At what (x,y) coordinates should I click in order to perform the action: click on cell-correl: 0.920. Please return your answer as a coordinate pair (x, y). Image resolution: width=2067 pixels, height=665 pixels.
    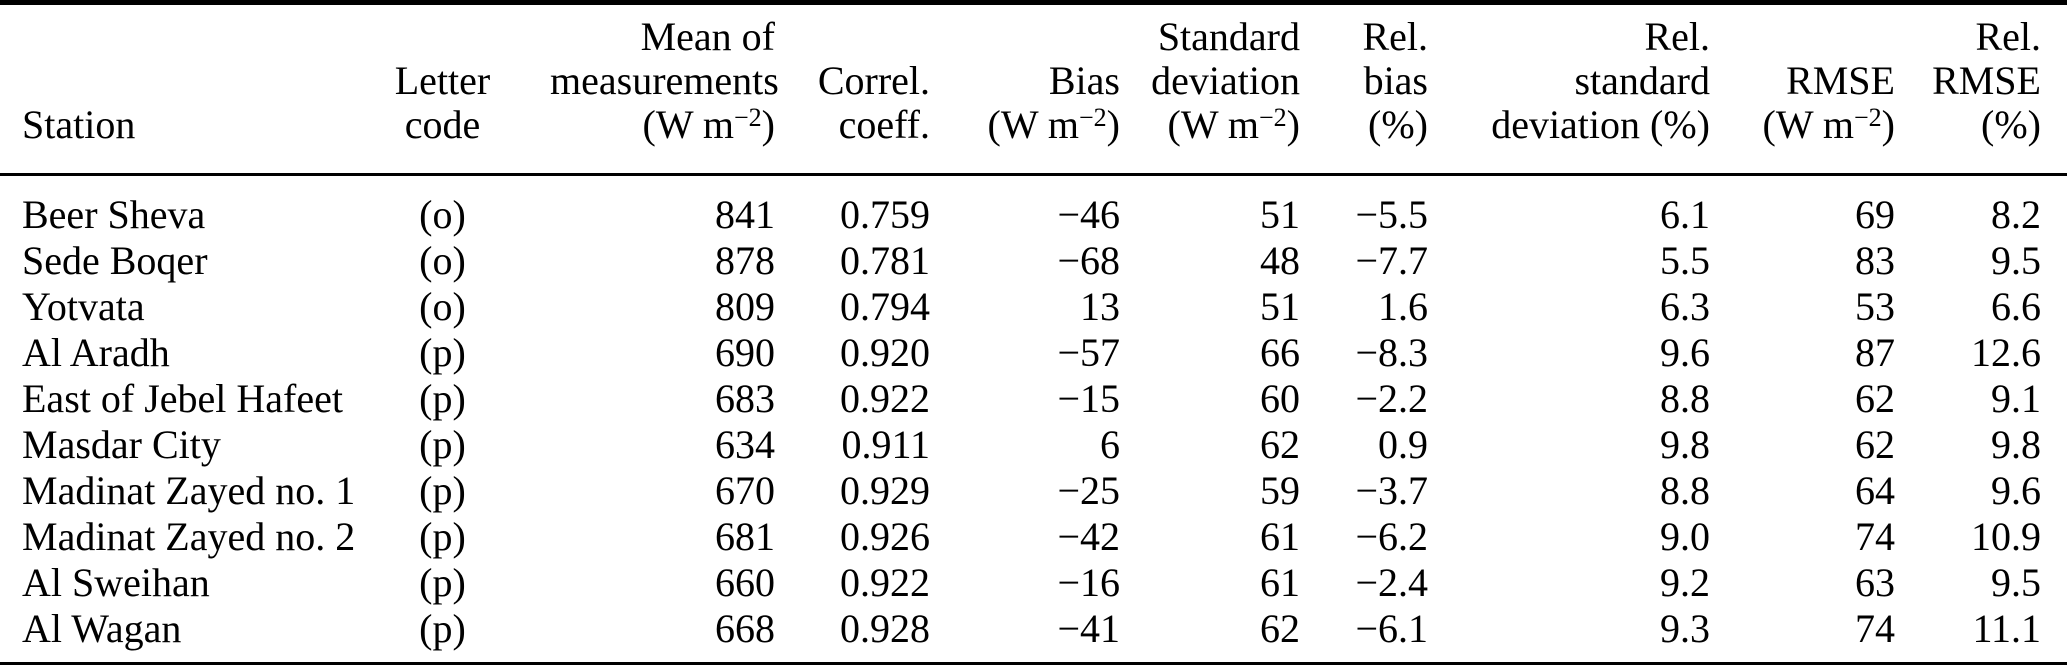
    Looking at the image, I should click on (885, 352).